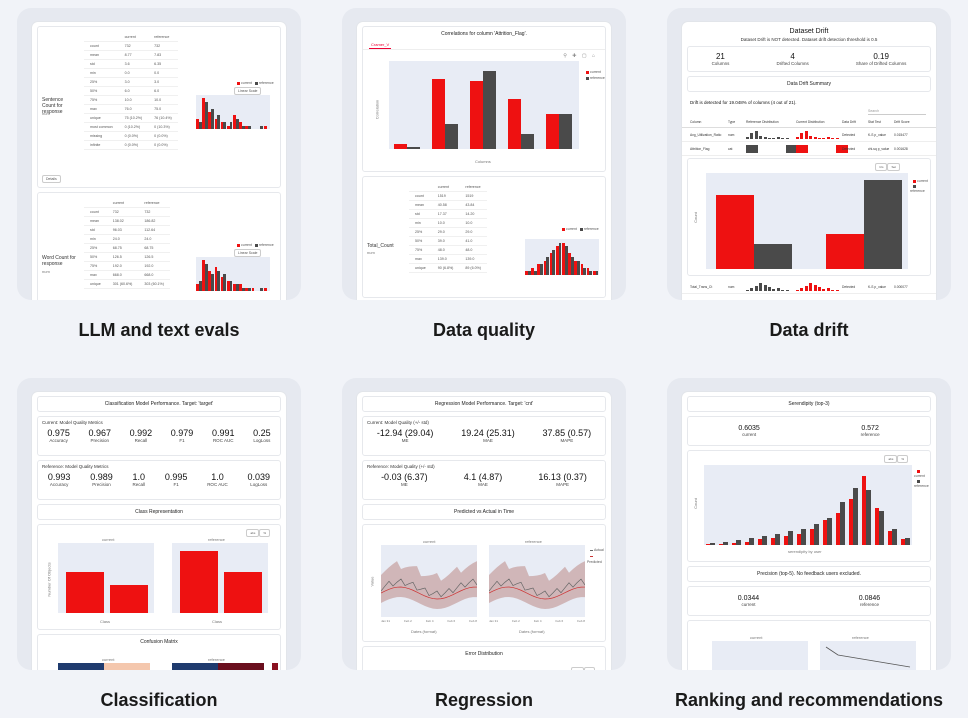 This screenshot has height=718, width=968. What do you see at coordinates (259, 484) in the screenshot?
I see `cls-reference-label: LogLoss` at bounding box center [259, 484].